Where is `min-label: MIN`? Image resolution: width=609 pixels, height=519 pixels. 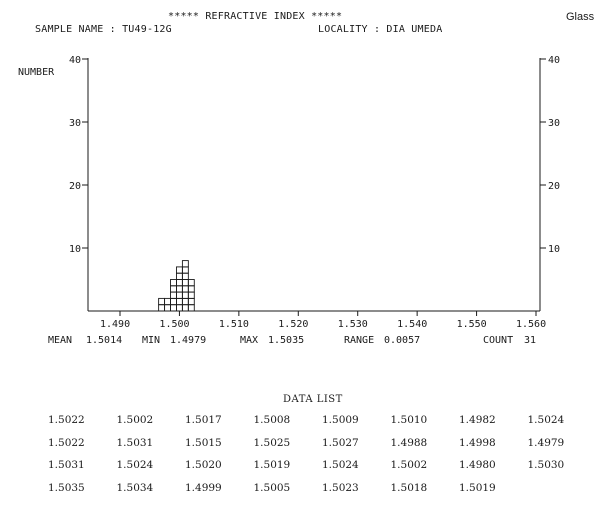 min-label: MIN is located at coordinates (151, 340).